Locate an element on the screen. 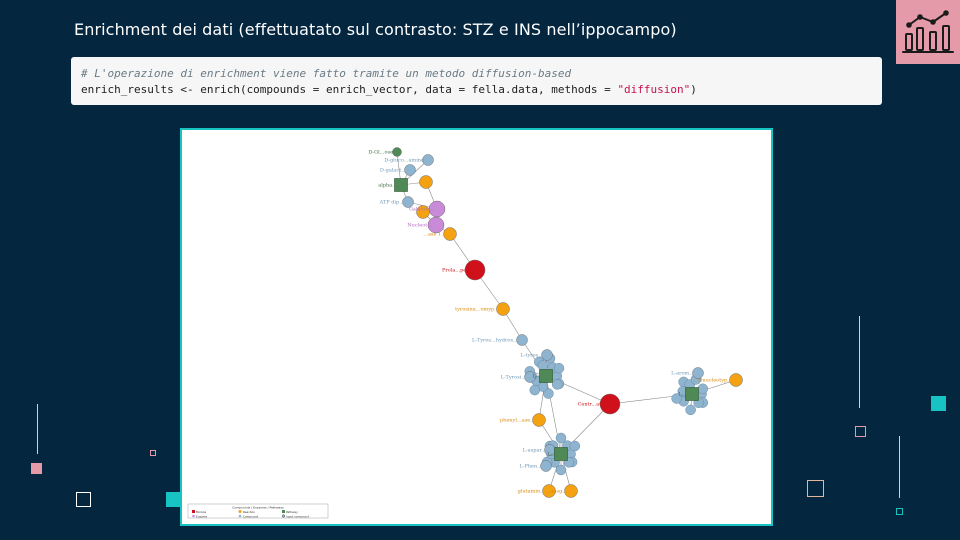 The height and width of the screenshot is (540, 960). decor-square-outline-tan-right is located at coordinates (815, 488).